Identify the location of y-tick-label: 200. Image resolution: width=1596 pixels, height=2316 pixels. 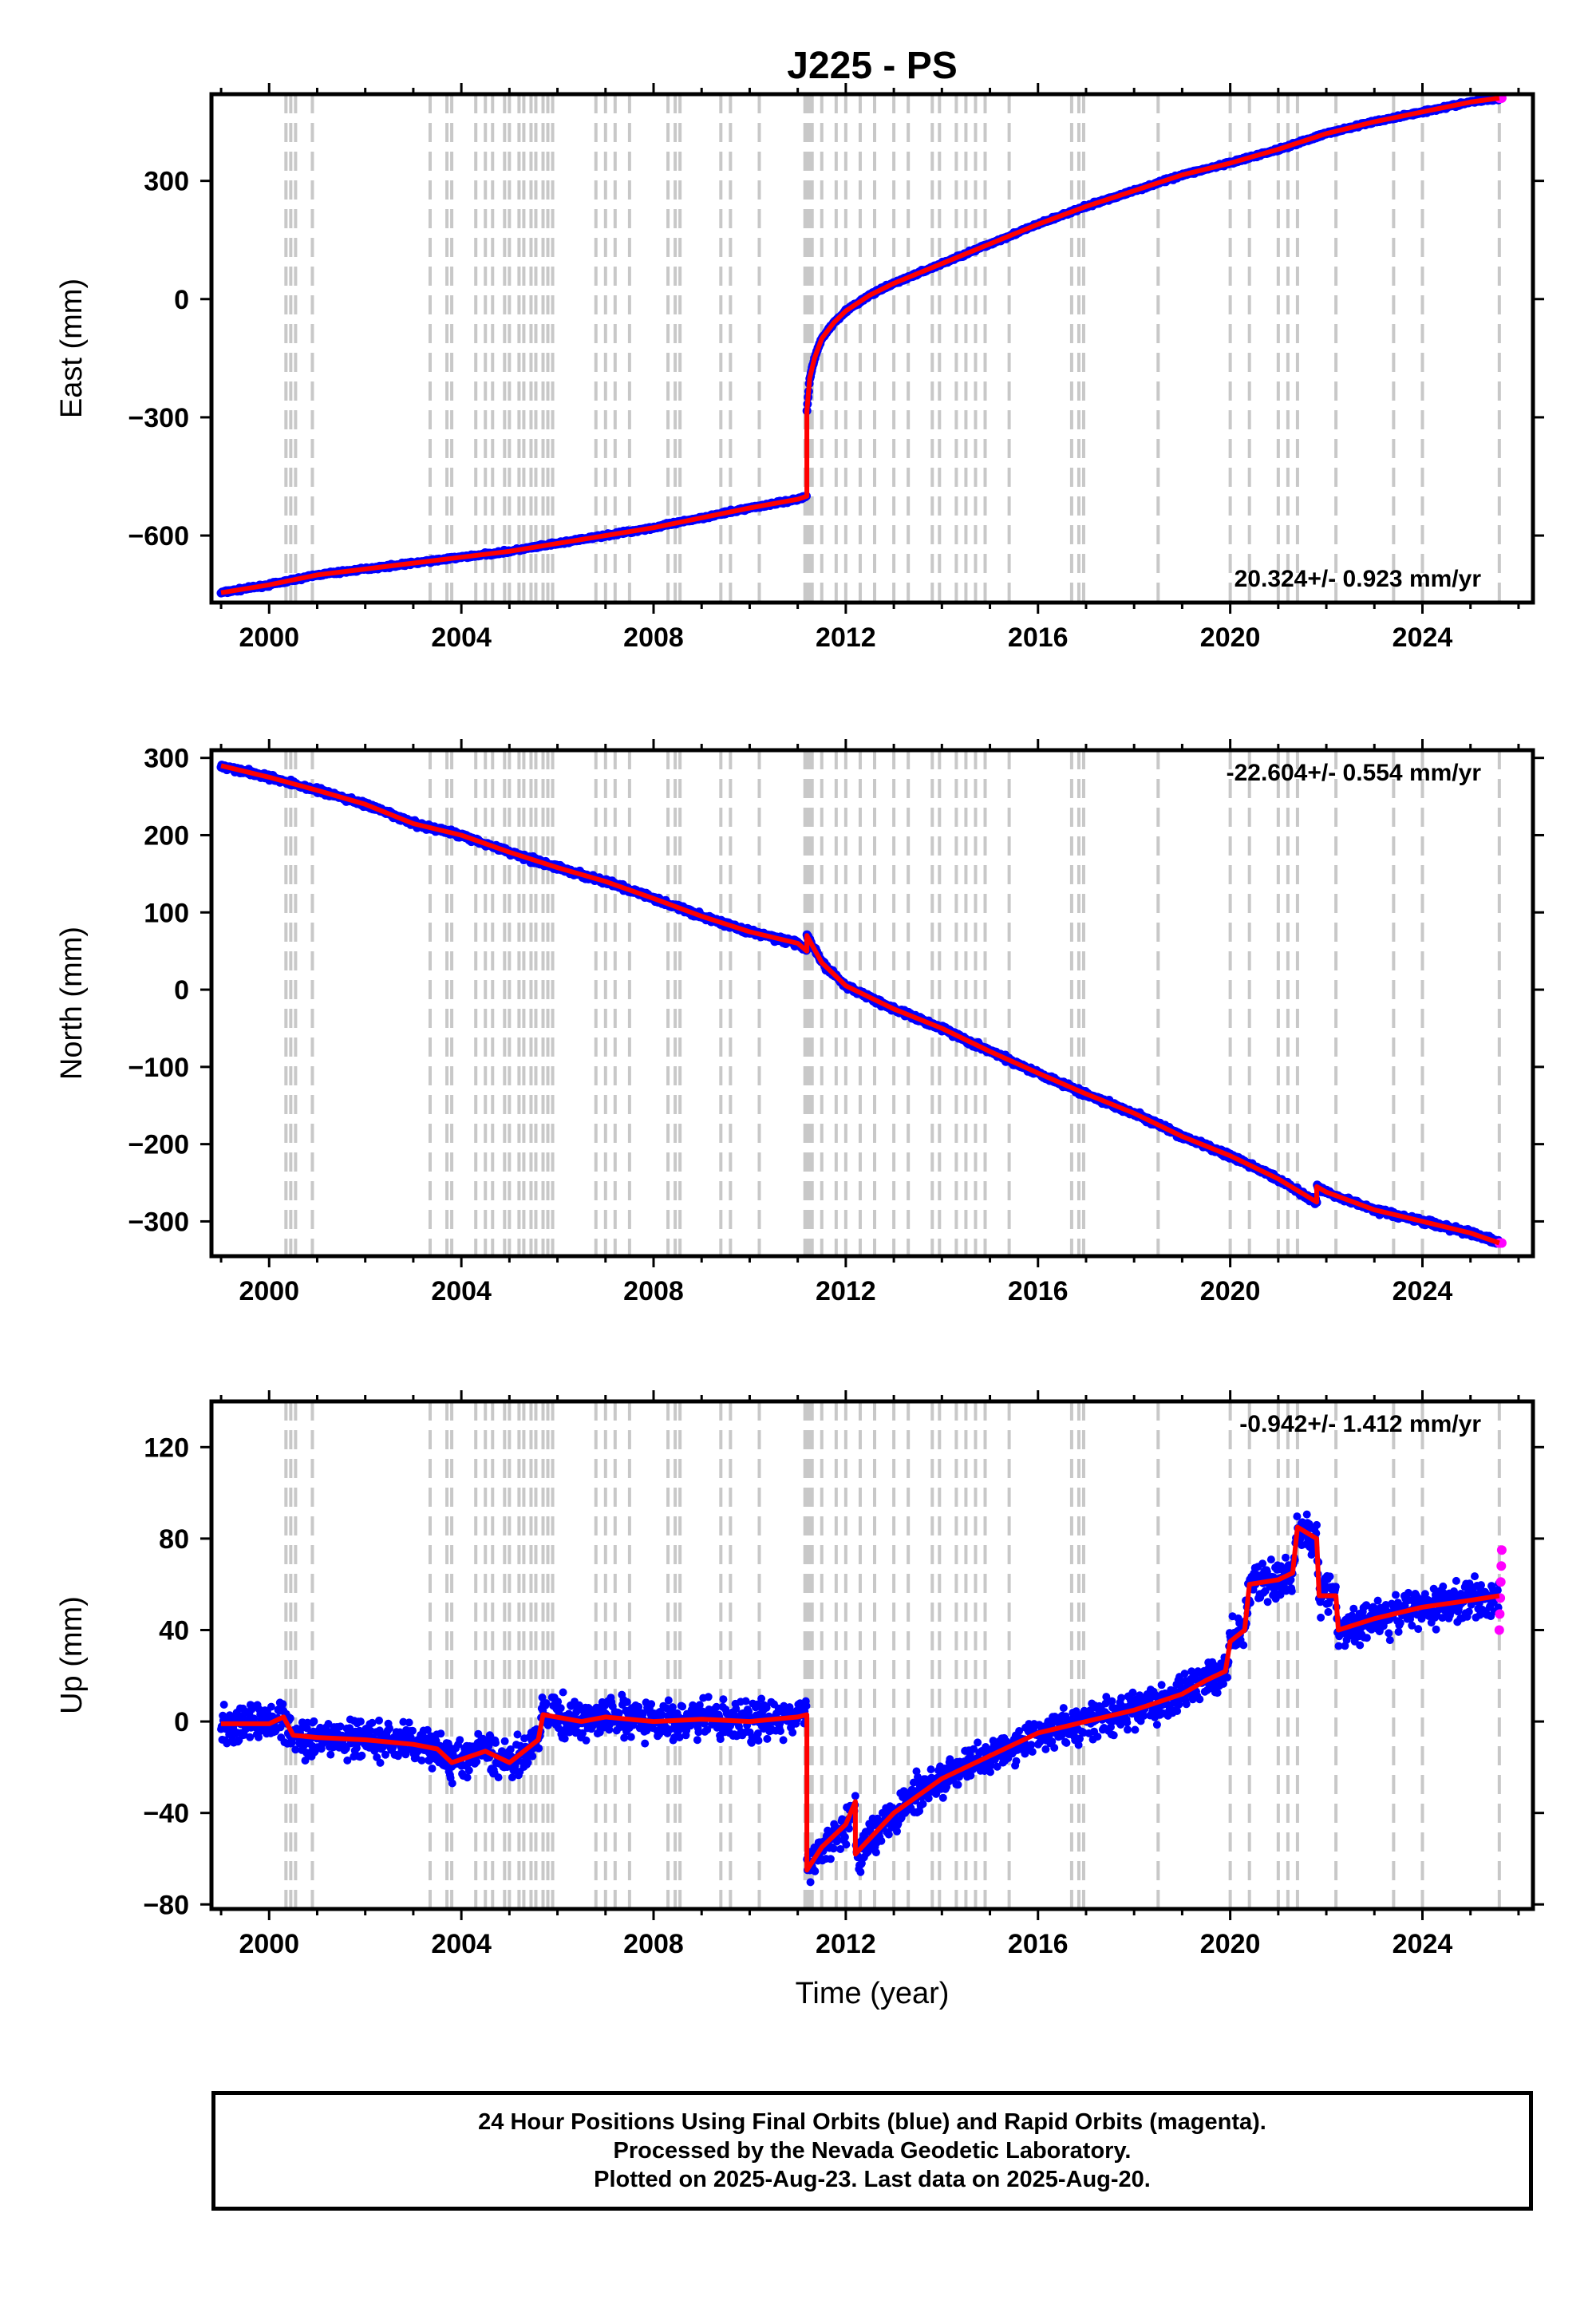
(166, 835).